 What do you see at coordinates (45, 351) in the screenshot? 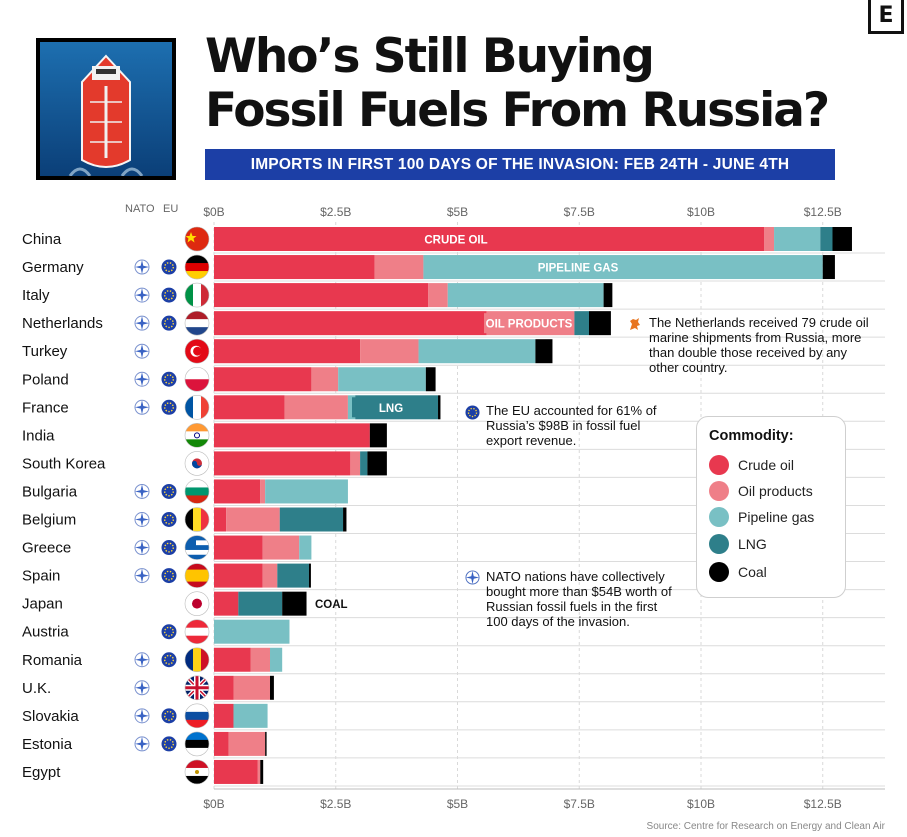
I see `country-label-turkey: Turkey` at bounding box center [45, 351].